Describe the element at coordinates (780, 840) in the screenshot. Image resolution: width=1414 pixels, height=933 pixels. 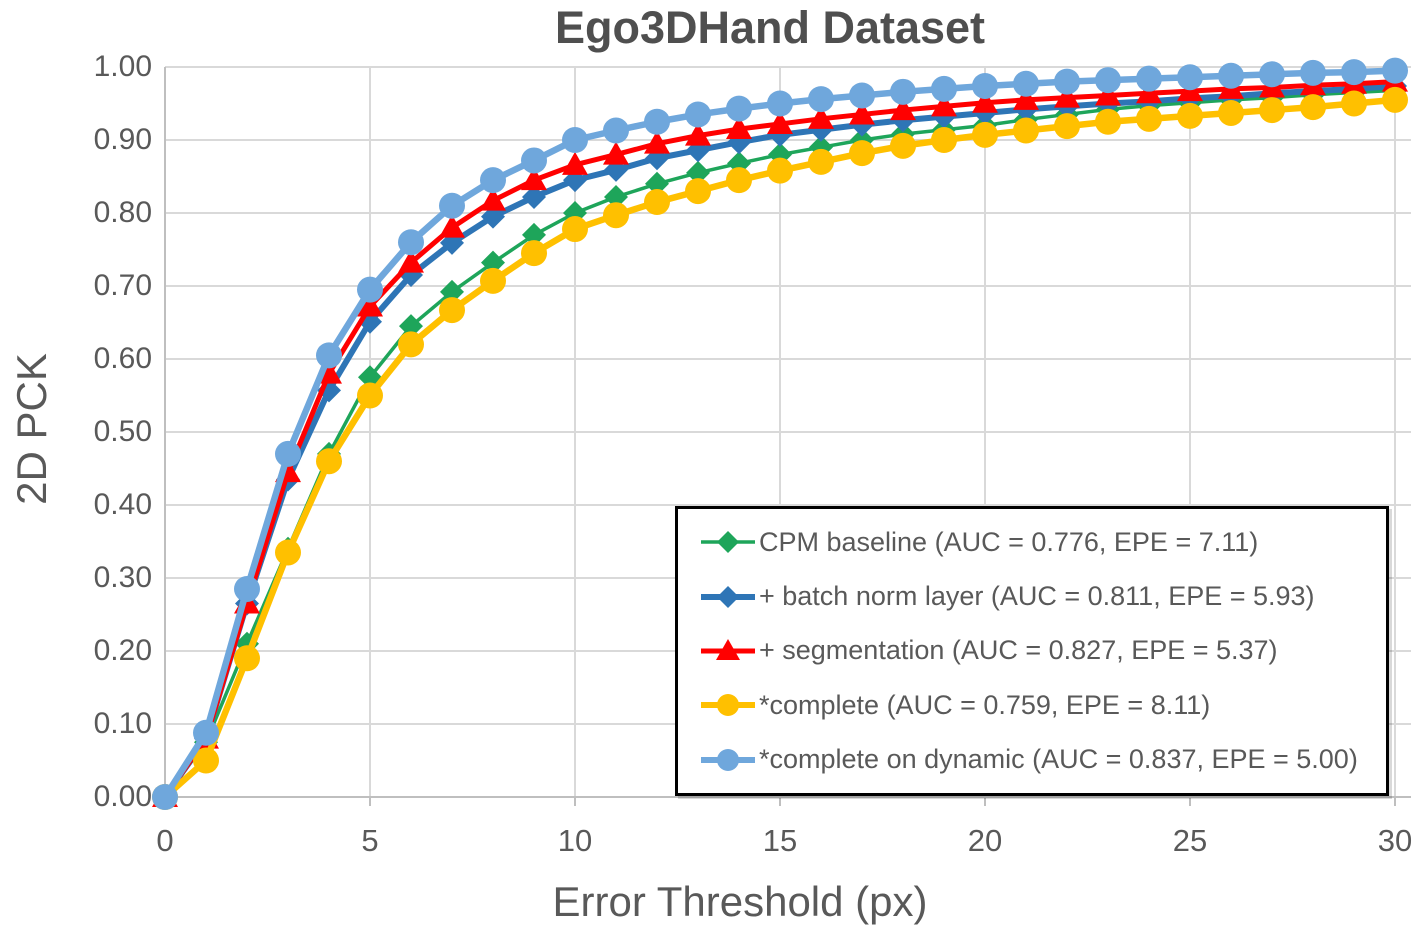
I see `x-tick-label: 15` at that location.